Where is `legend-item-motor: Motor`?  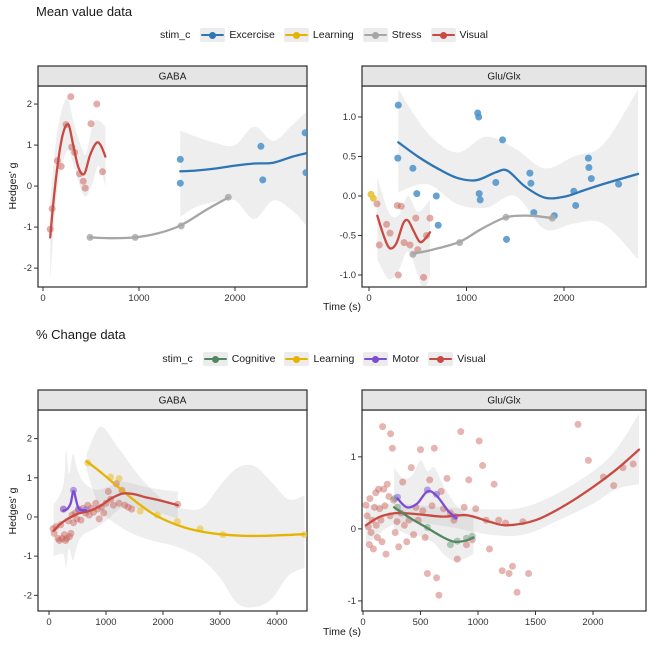 legend-item-motor: Motor is located at coordinates (391, 359).